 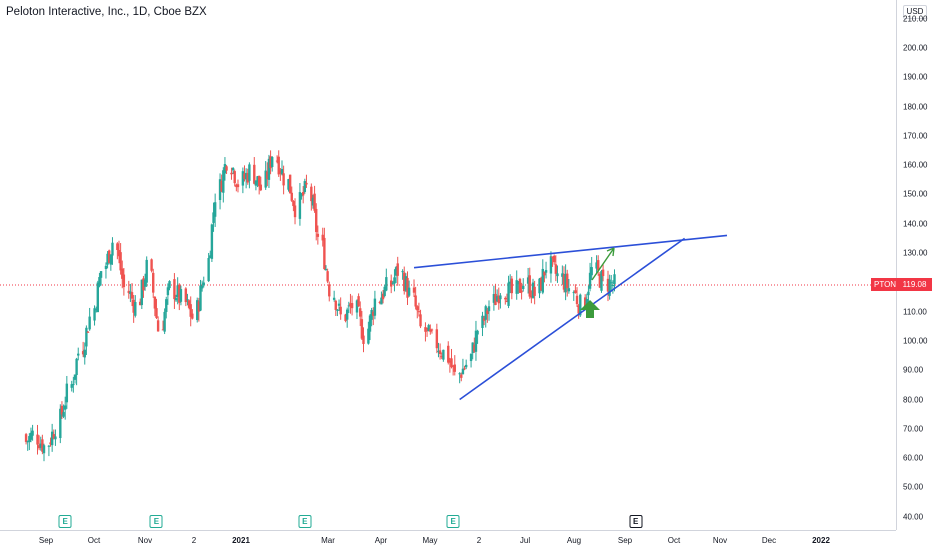 What do you see at coordinates (590, 309) in the screenshot?
I see `up-arrow-icon` at bounding box center [590, 309].